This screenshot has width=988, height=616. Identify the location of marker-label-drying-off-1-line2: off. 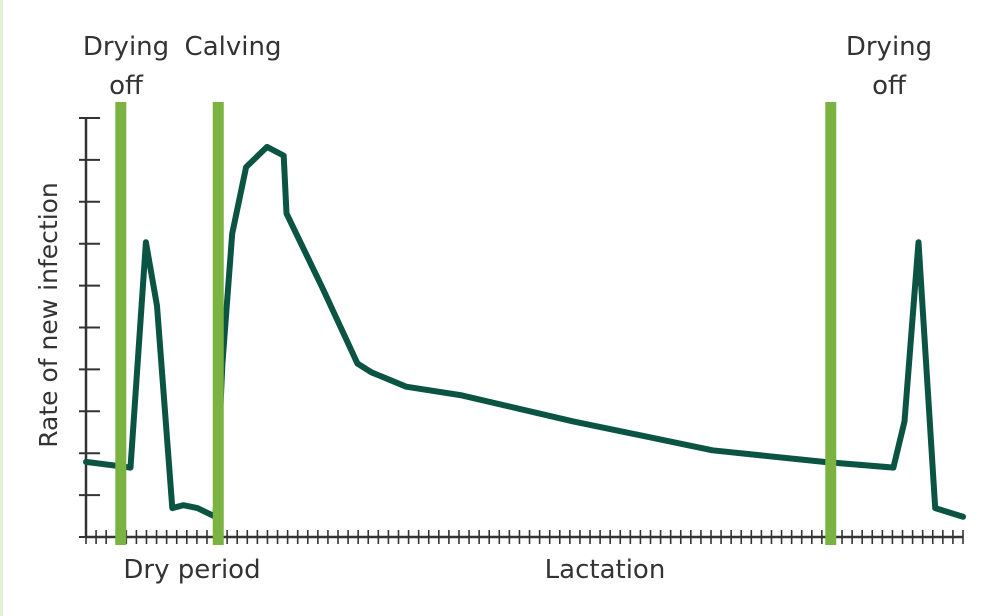
(126, 86).